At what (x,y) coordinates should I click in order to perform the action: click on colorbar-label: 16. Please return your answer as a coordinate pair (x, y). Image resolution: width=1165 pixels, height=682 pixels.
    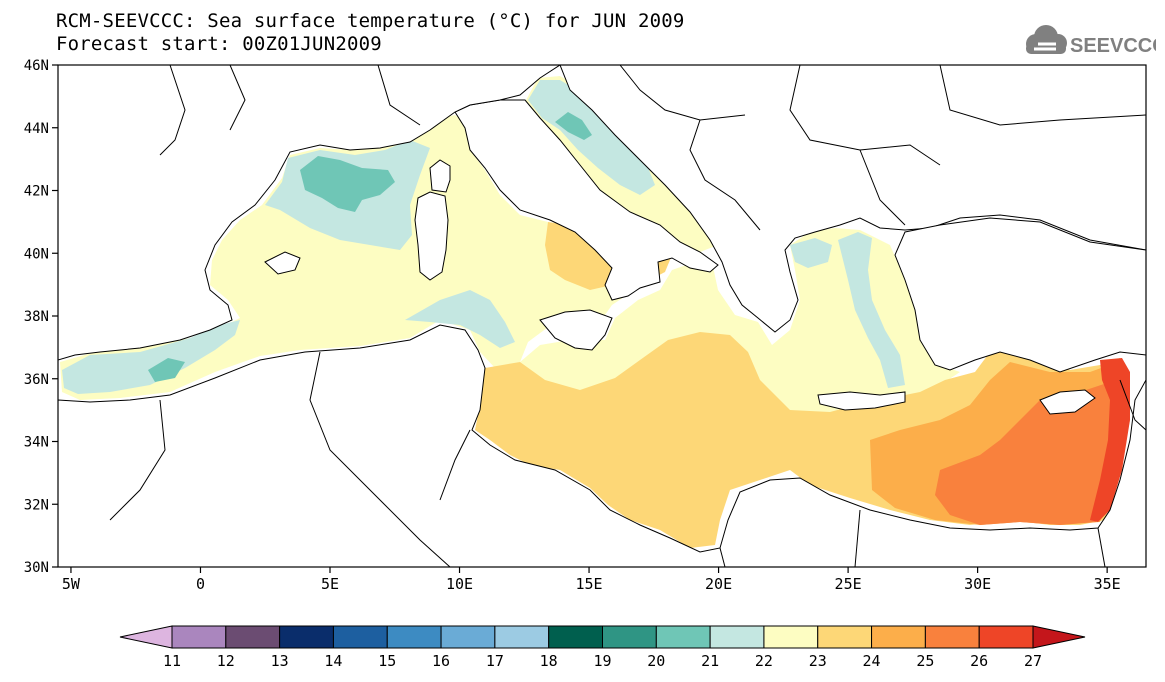
    Looking at the image, I should click on (441, 661).